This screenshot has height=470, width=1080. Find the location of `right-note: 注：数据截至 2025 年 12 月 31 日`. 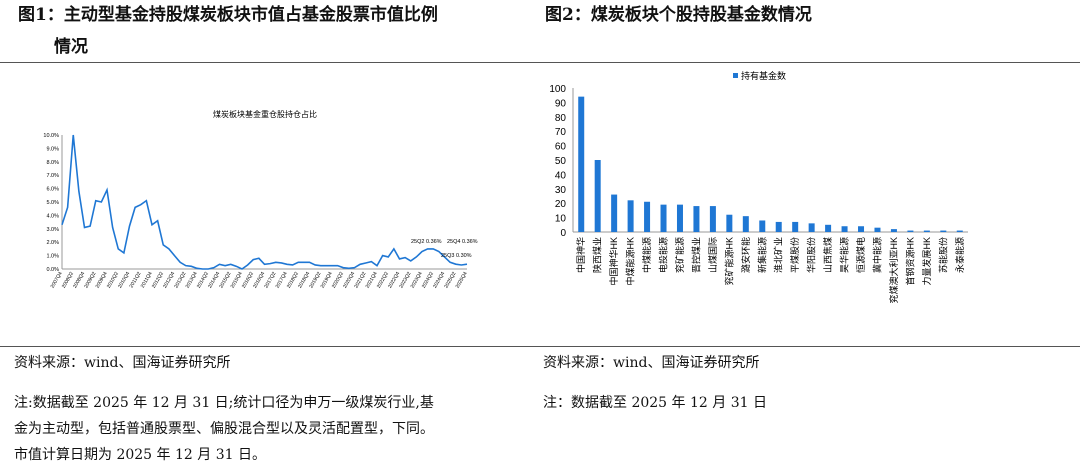

right-note: 注：数据截至 2025 年 12 月 31 日 is located at coordinates (655, 403).